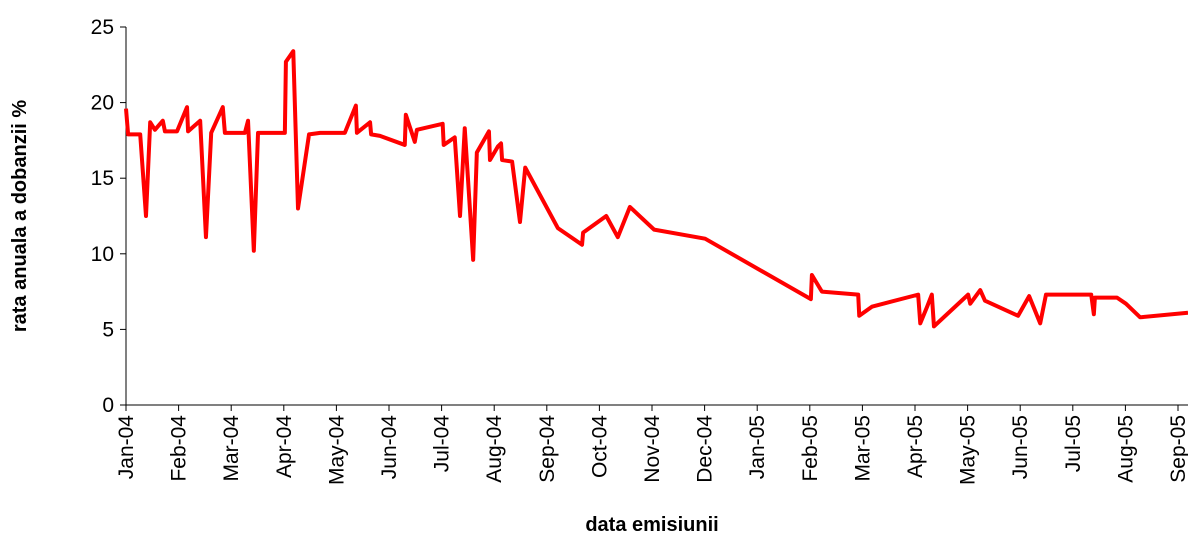 This screenshot has width=1188, height=548. I want to click on y-axis-title: rata anuala a dobanzii %, so click(20, 216).